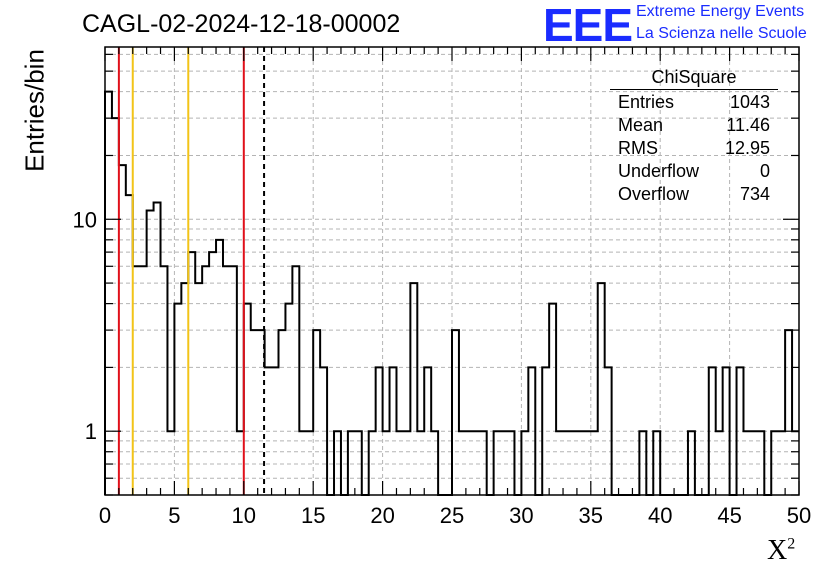 The image size is (836, 572). I want to click on x-tick-label: 35, so click(591, 515).